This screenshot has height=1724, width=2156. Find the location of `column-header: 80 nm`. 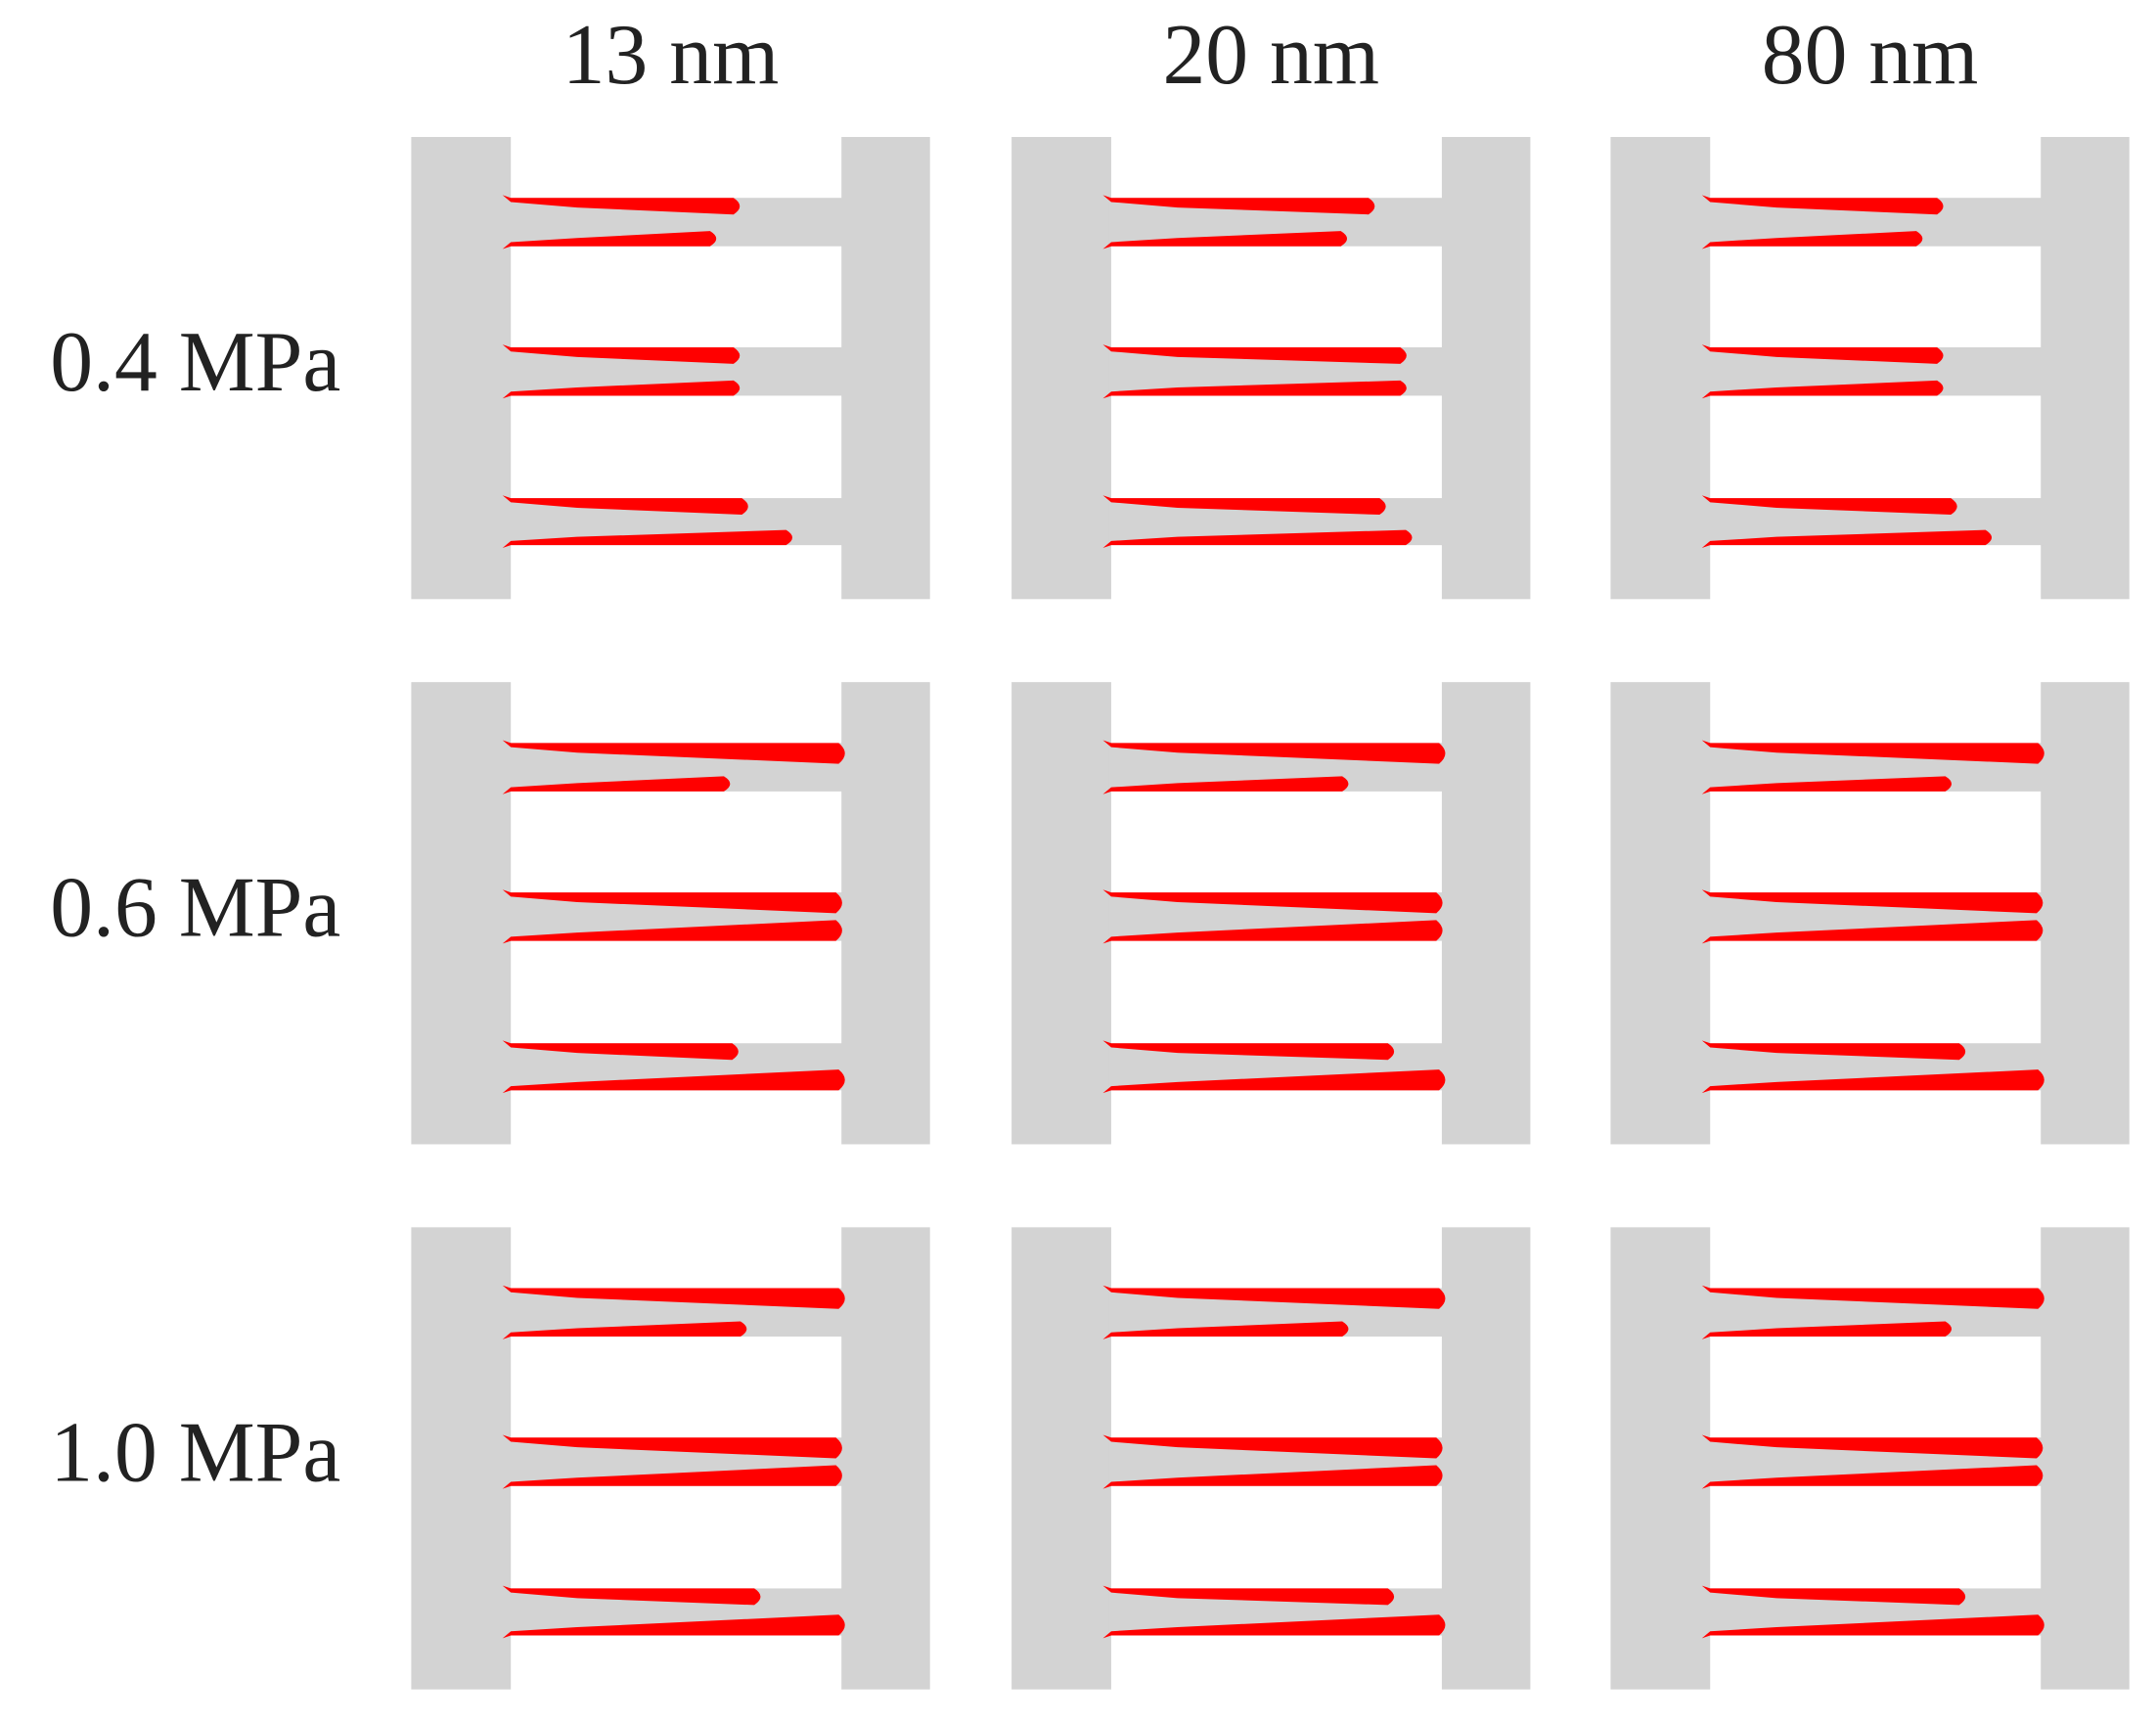

column-header: 80 nm is located at coordinates (1870, 54).